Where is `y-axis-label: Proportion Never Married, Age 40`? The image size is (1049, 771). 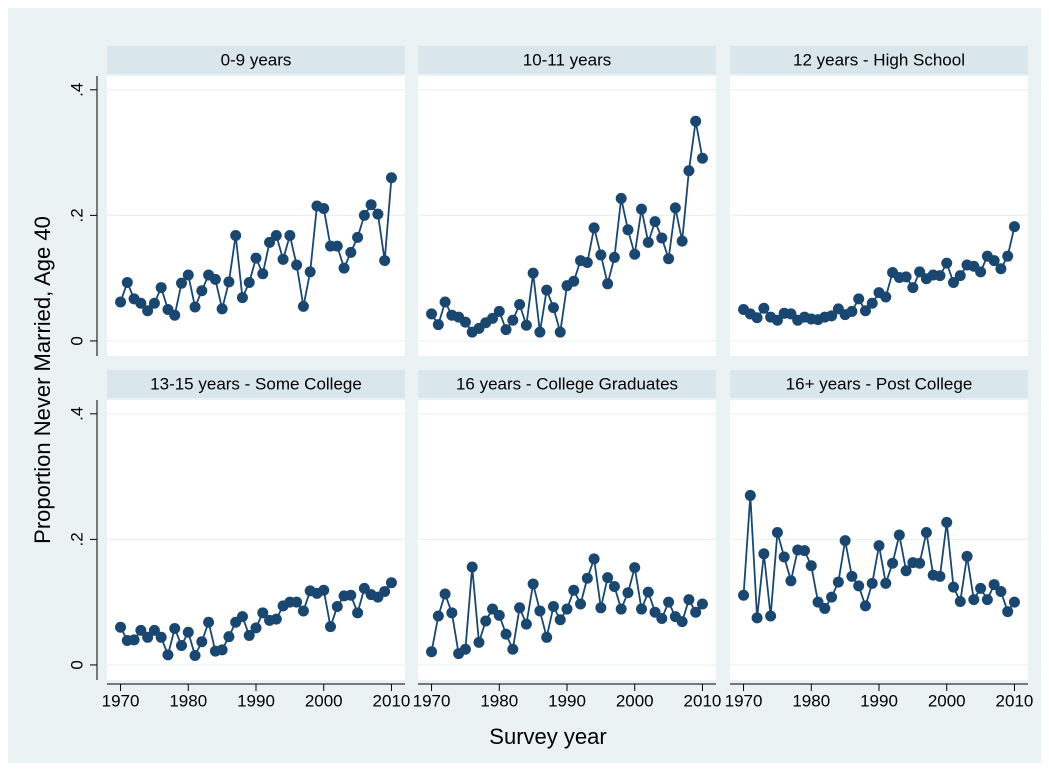
y-axis-label: Proportion Never Married, Age 40 is located at coordinates (42, 380).